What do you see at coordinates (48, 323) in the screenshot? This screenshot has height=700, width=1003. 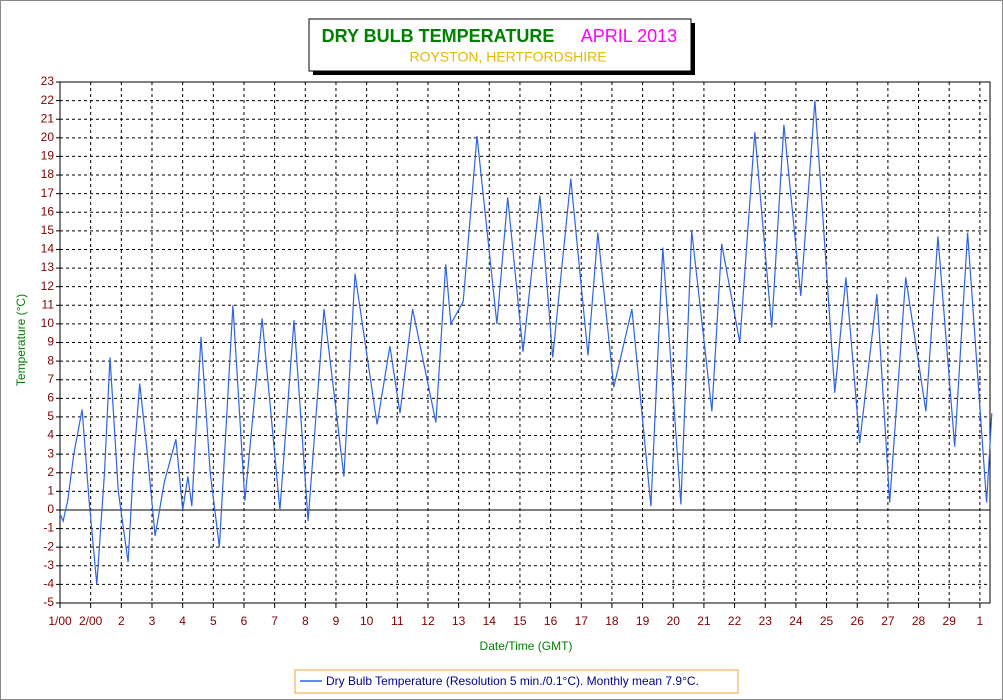 I see `y-tick-label: 10` at bounding box center [48, 323].